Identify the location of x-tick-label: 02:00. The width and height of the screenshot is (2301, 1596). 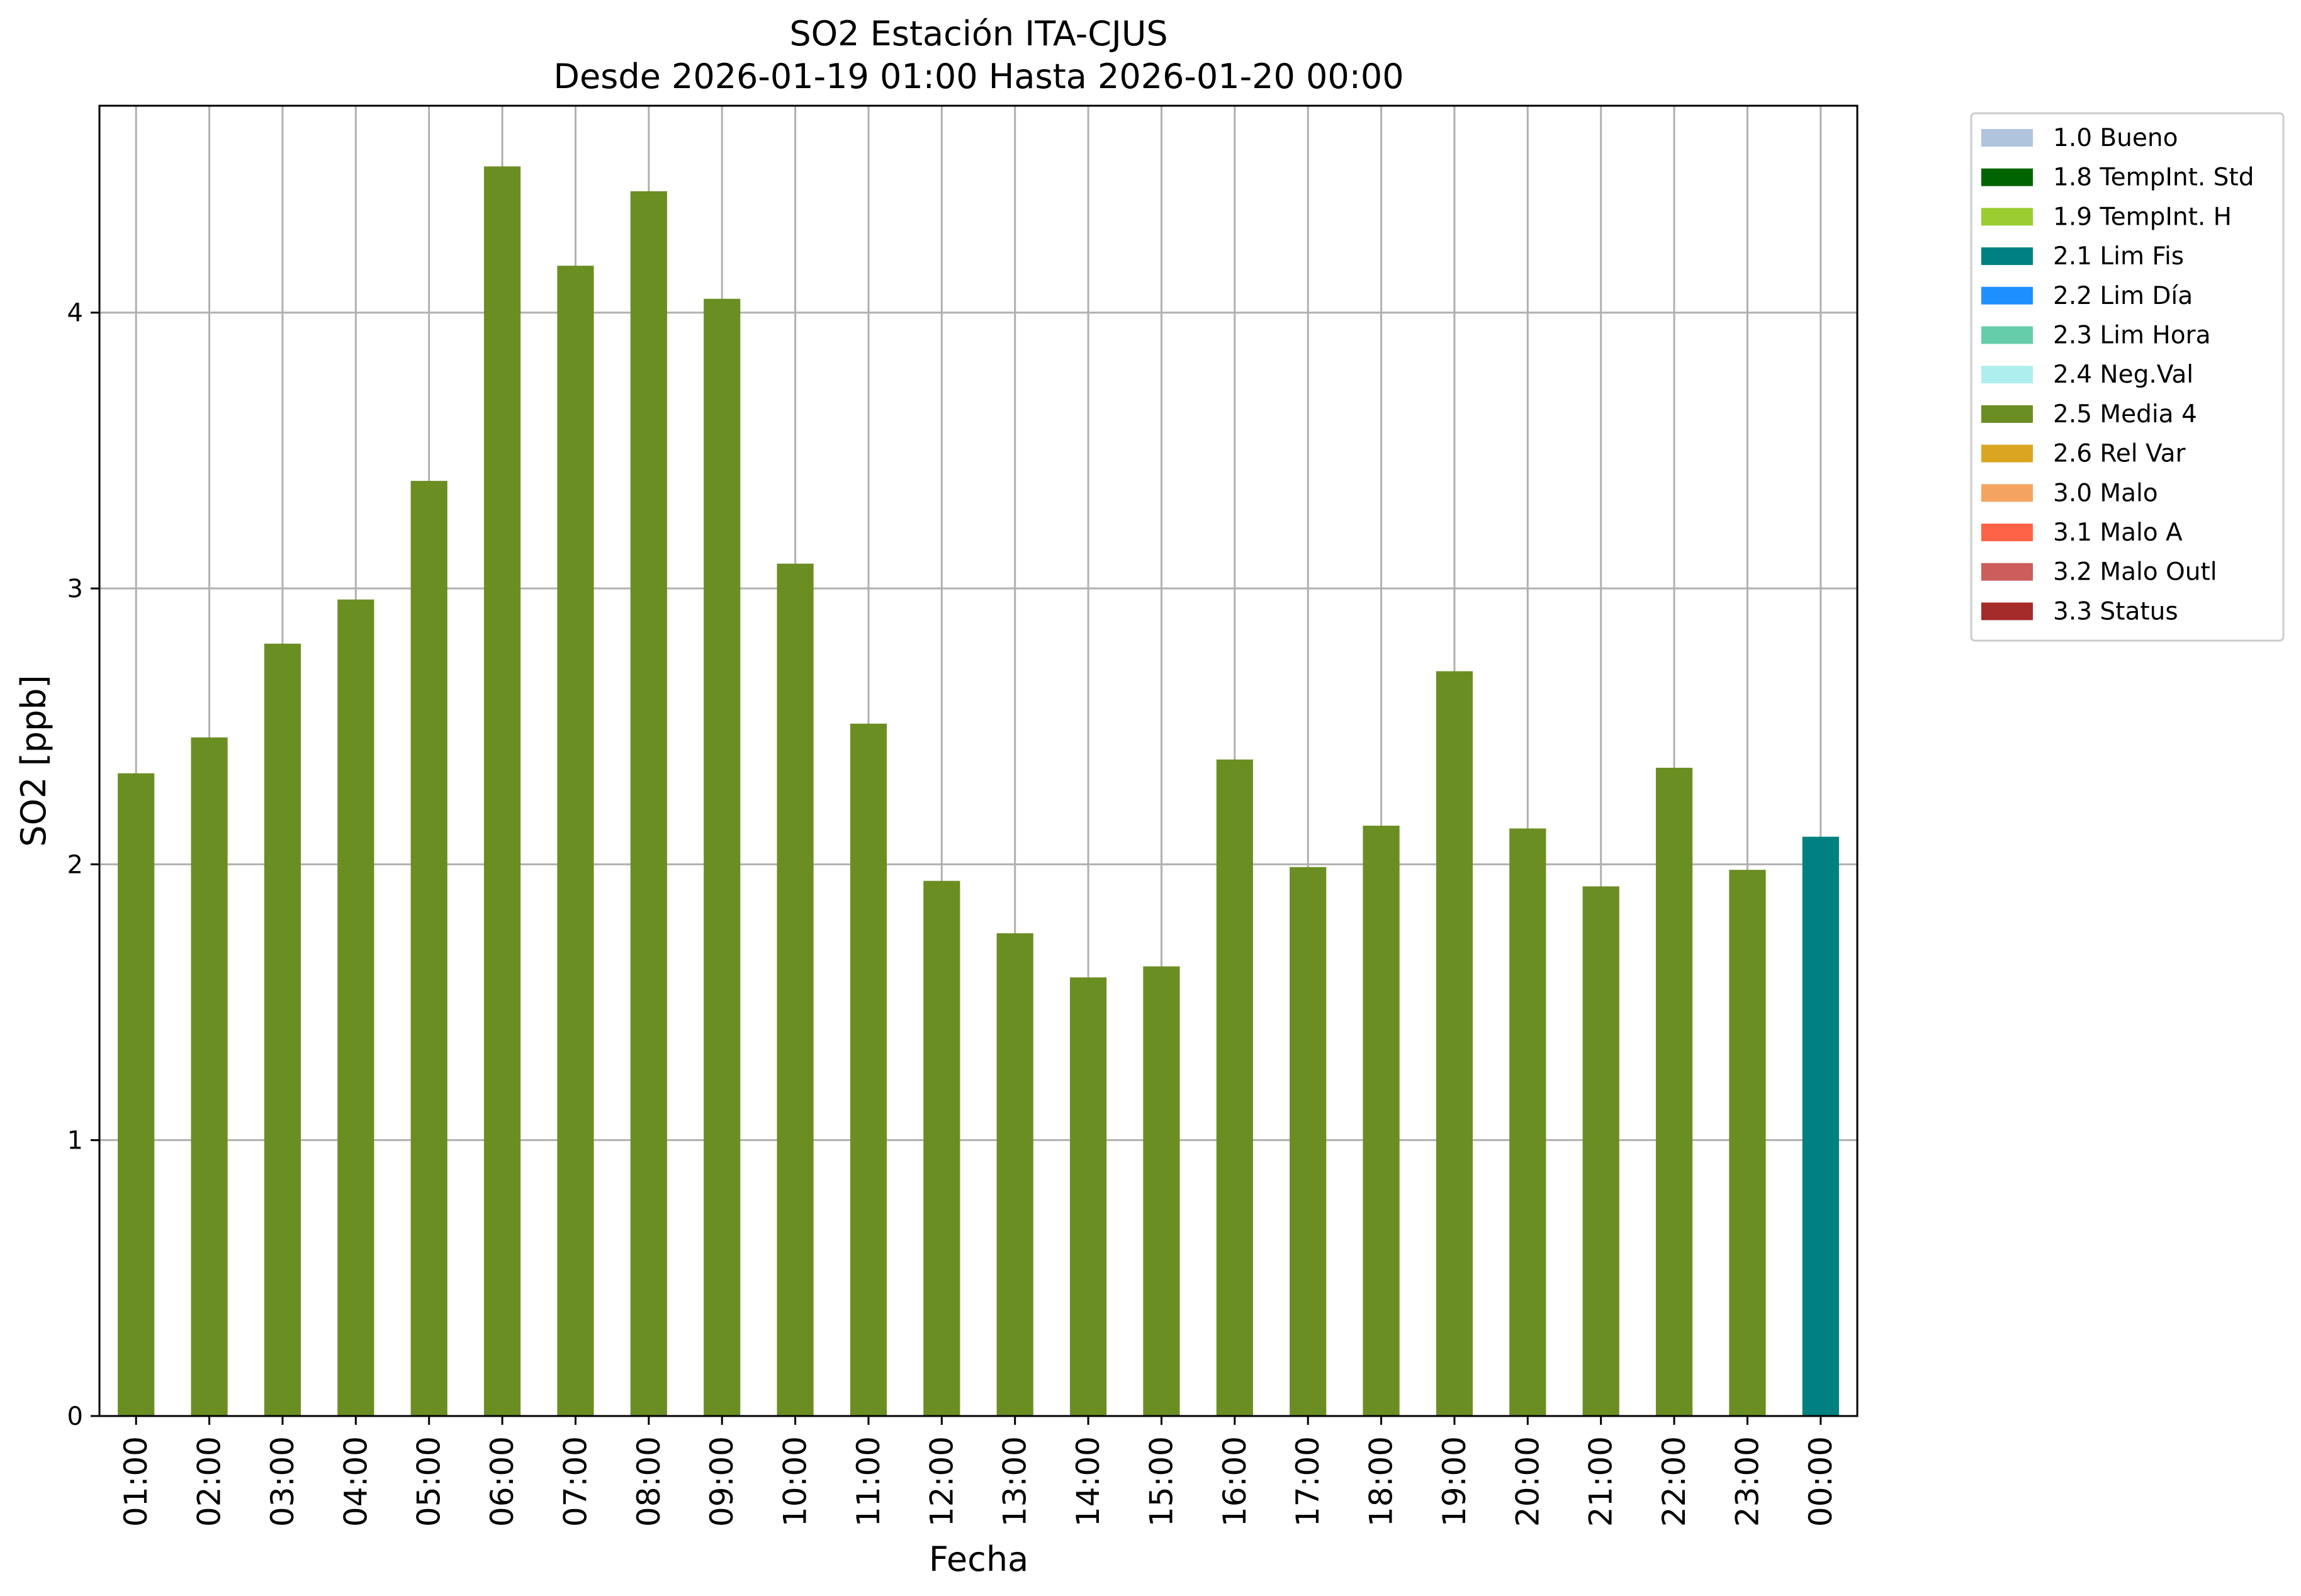
(209, 1481).